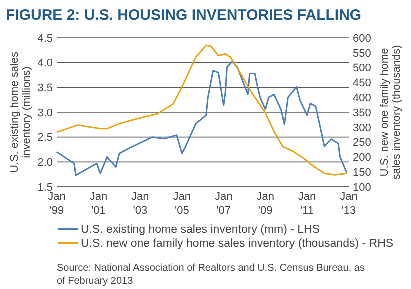  I want to click on y2-tick-label: 550, so click(362, 54).